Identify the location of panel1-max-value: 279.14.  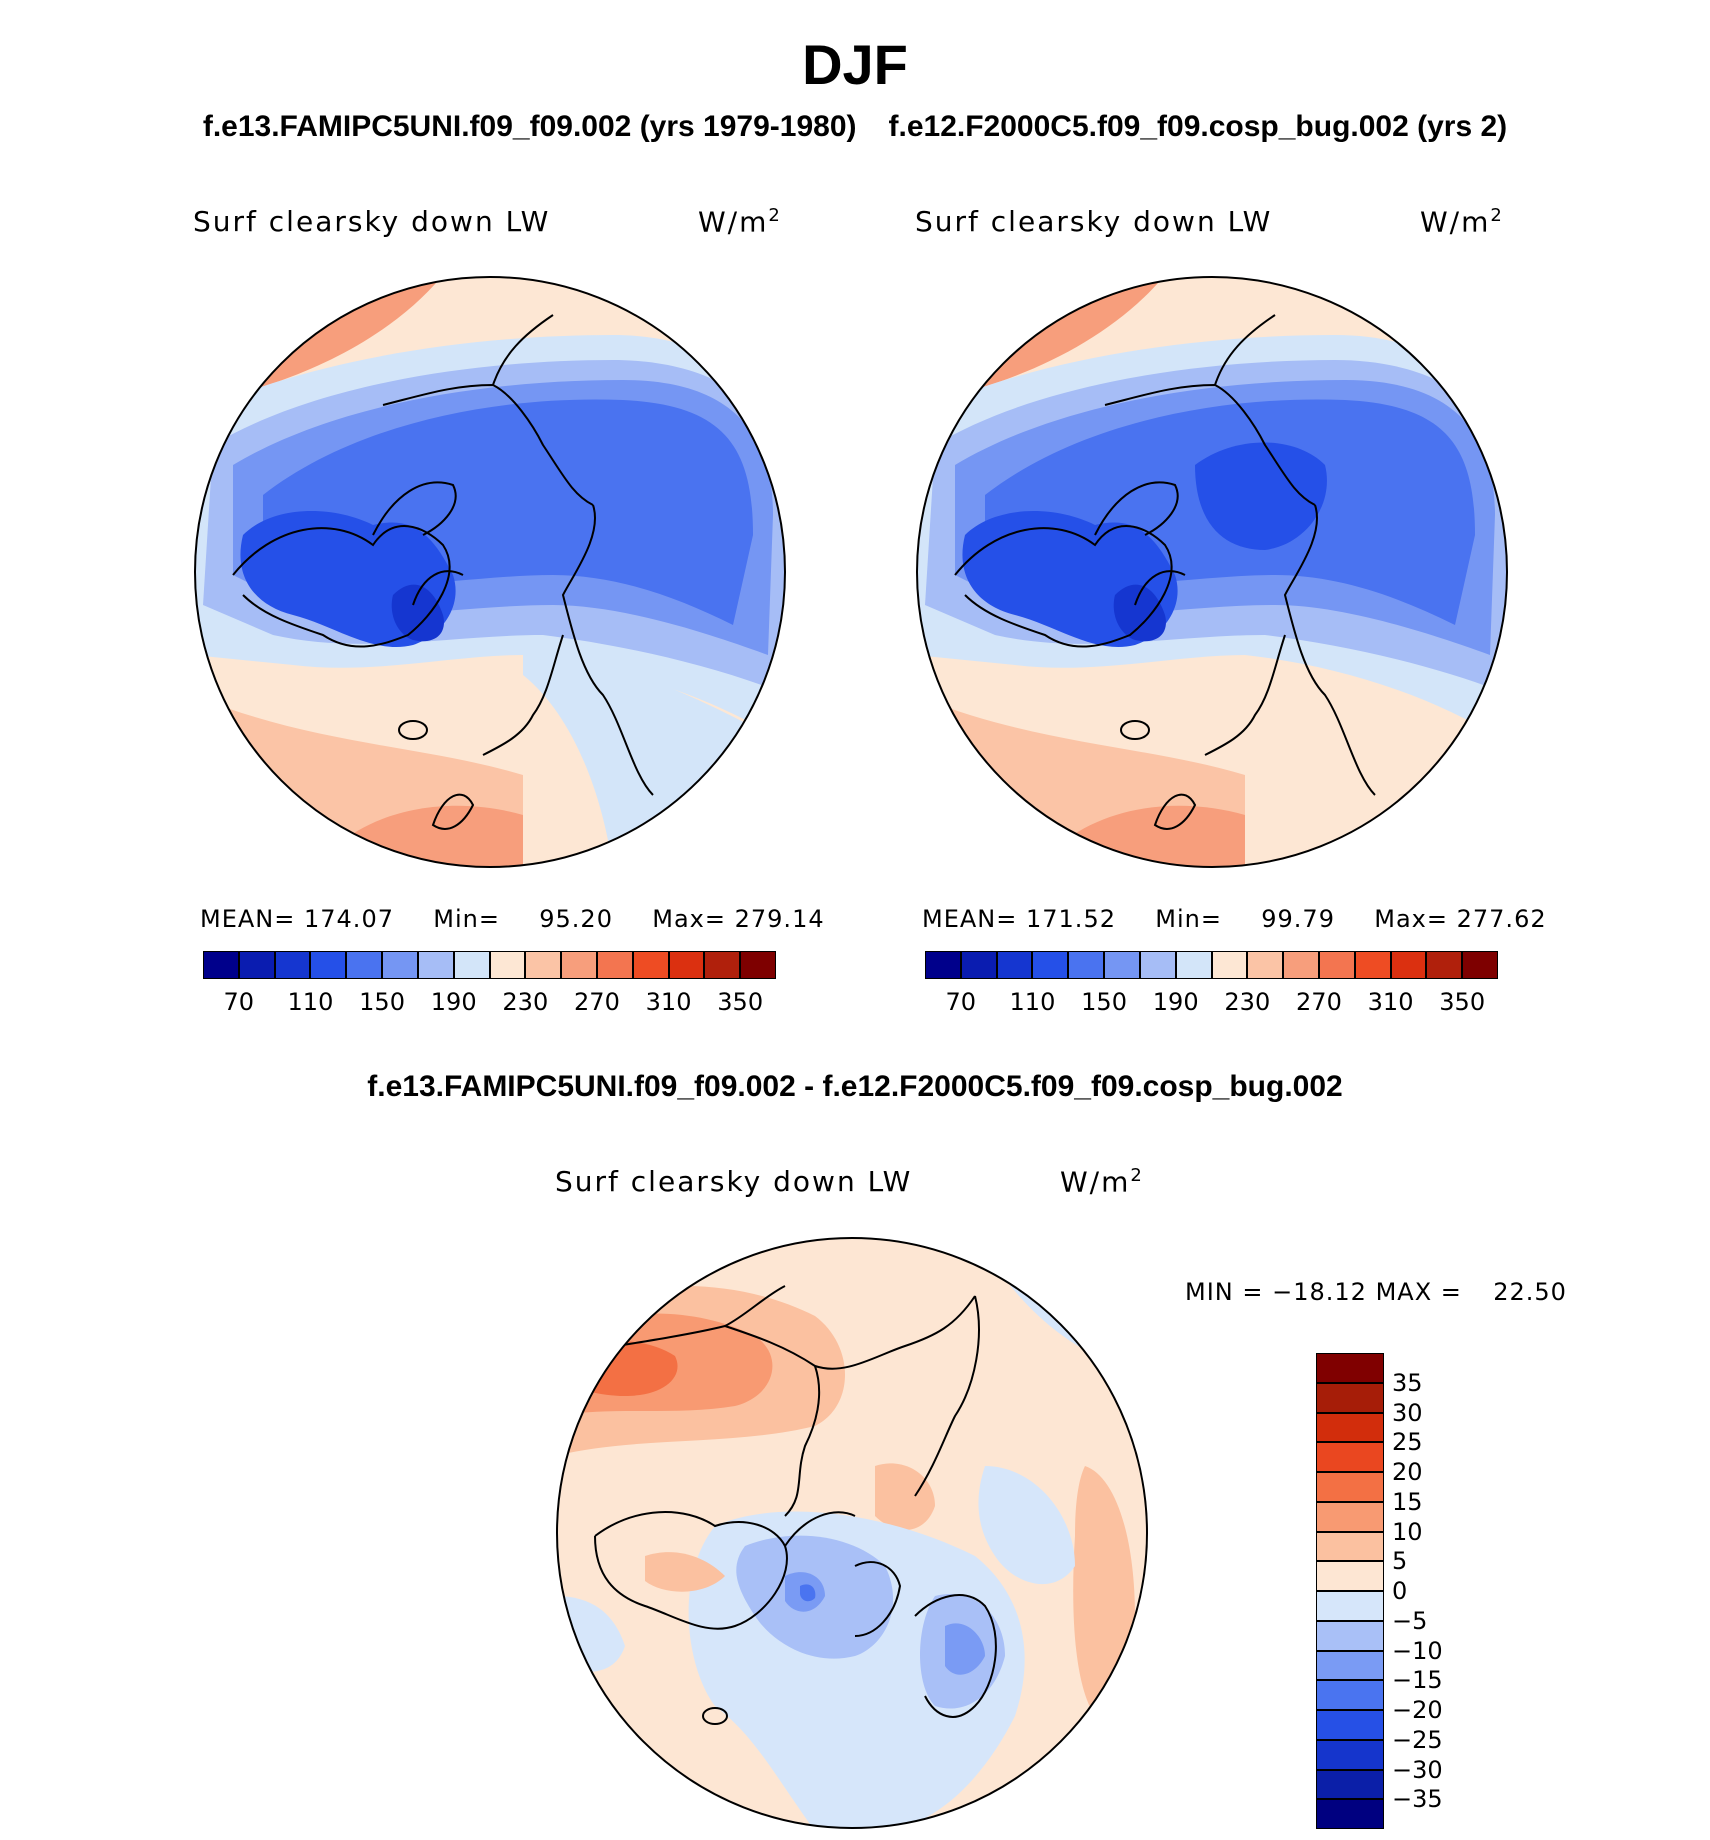
(779, 919).